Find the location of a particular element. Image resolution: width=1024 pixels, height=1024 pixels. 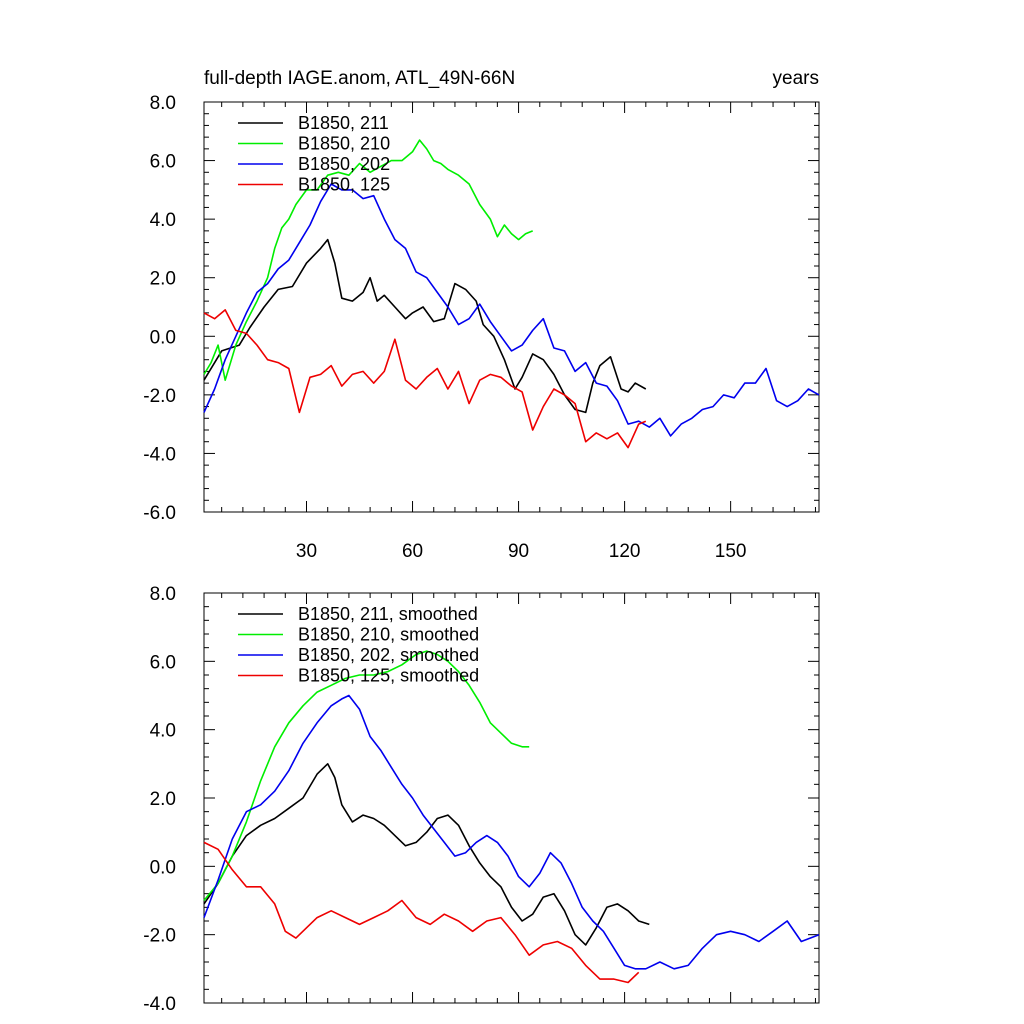

x-tick-label: 120 is located at coordinates (625, 551).